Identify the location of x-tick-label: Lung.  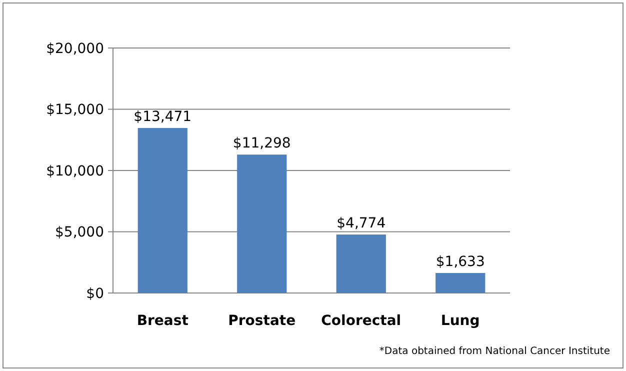
(460, 321).